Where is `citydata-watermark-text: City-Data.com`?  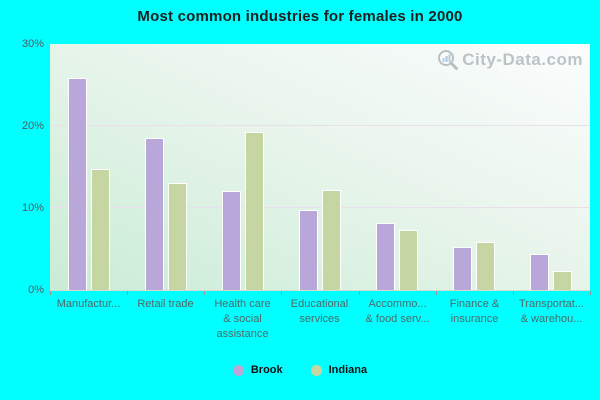 citydata-watermark-text: City-Data.com is located at coordinates (522, 59).